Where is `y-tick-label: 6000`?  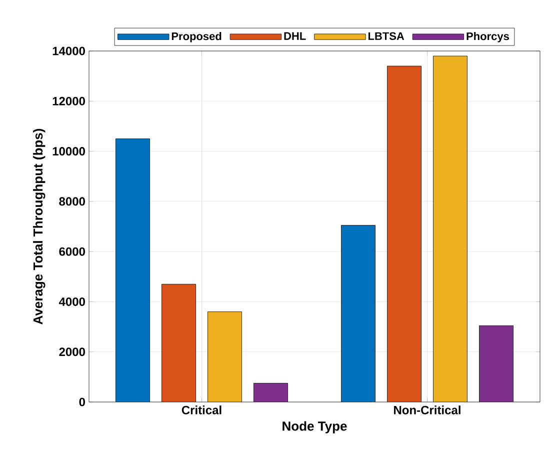
y-tick-label: 6000 is located at coordinates (72, 251).